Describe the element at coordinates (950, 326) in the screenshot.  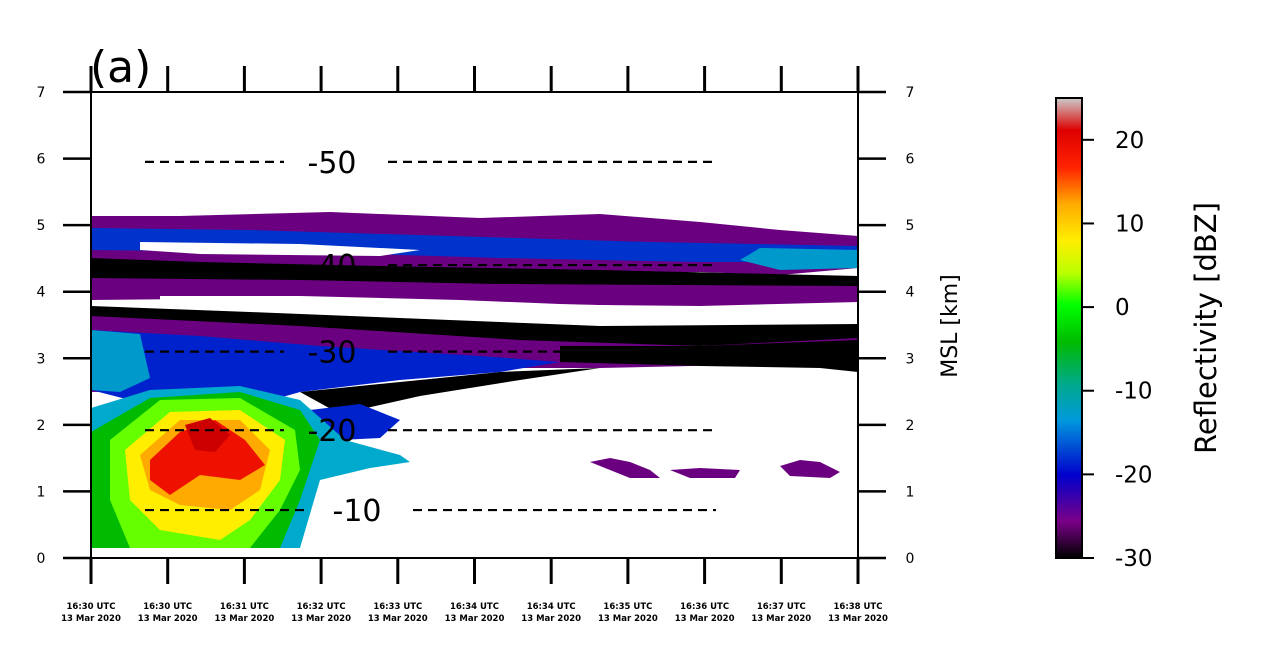
I see `right-axis-label: MSL [km]` at that location.